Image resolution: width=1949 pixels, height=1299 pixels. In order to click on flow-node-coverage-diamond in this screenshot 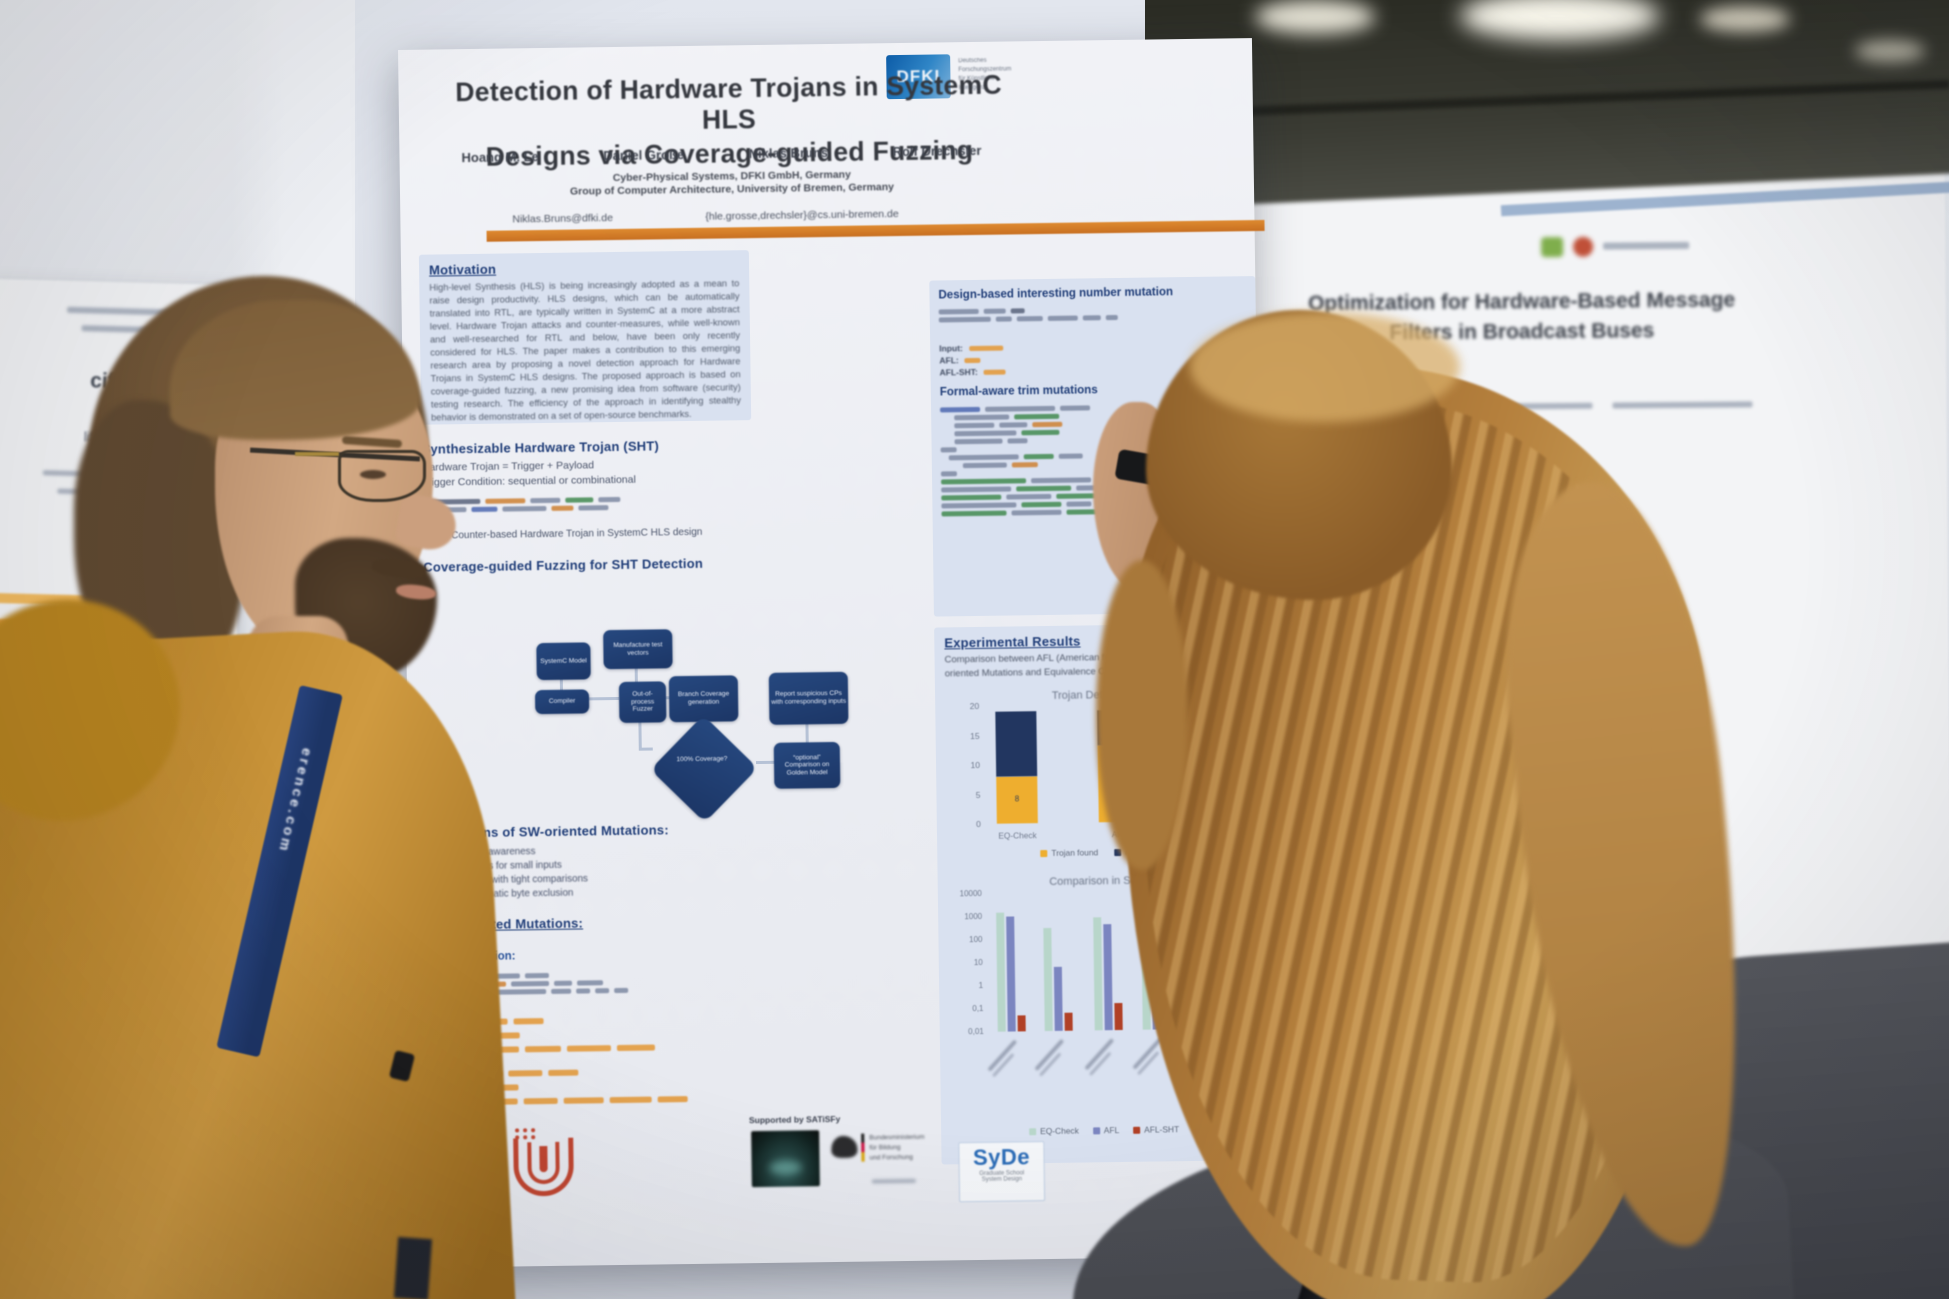, I will do `click(704, 769)`.